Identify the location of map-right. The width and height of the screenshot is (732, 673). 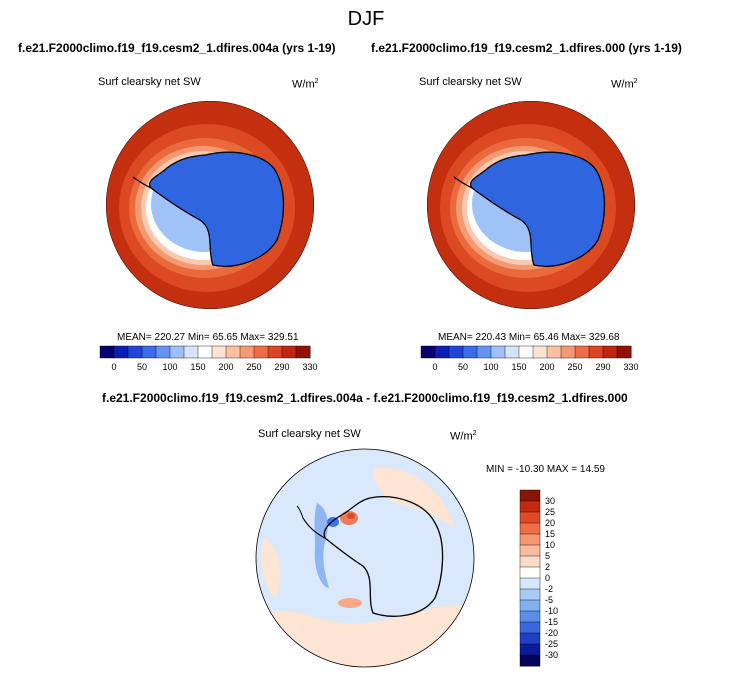
(531, 205).